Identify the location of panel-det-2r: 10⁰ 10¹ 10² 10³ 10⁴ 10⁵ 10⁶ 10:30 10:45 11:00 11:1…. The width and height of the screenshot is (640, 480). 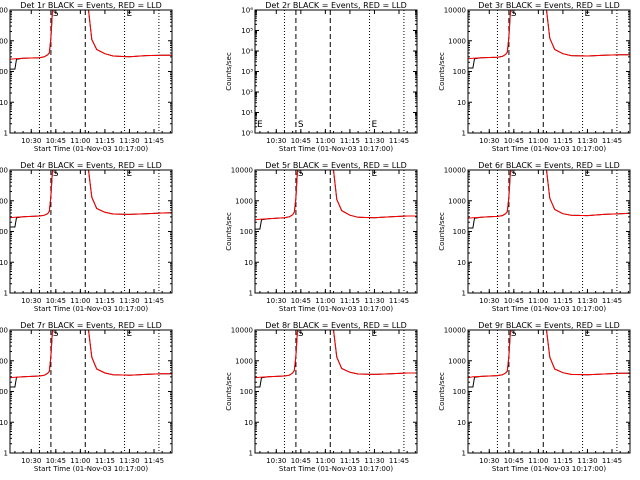
(321, 77).